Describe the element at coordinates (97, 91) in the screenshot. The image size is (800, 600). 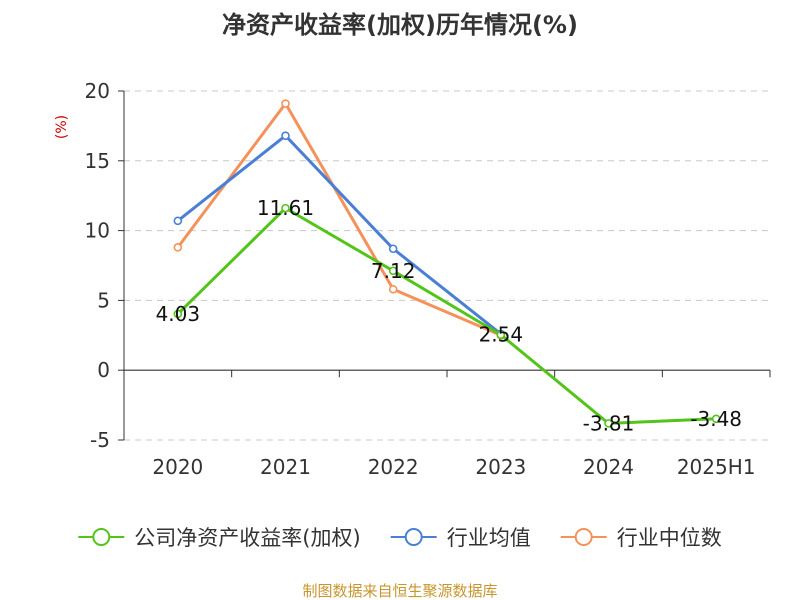
I see `y-tick-label: 20` at that location.